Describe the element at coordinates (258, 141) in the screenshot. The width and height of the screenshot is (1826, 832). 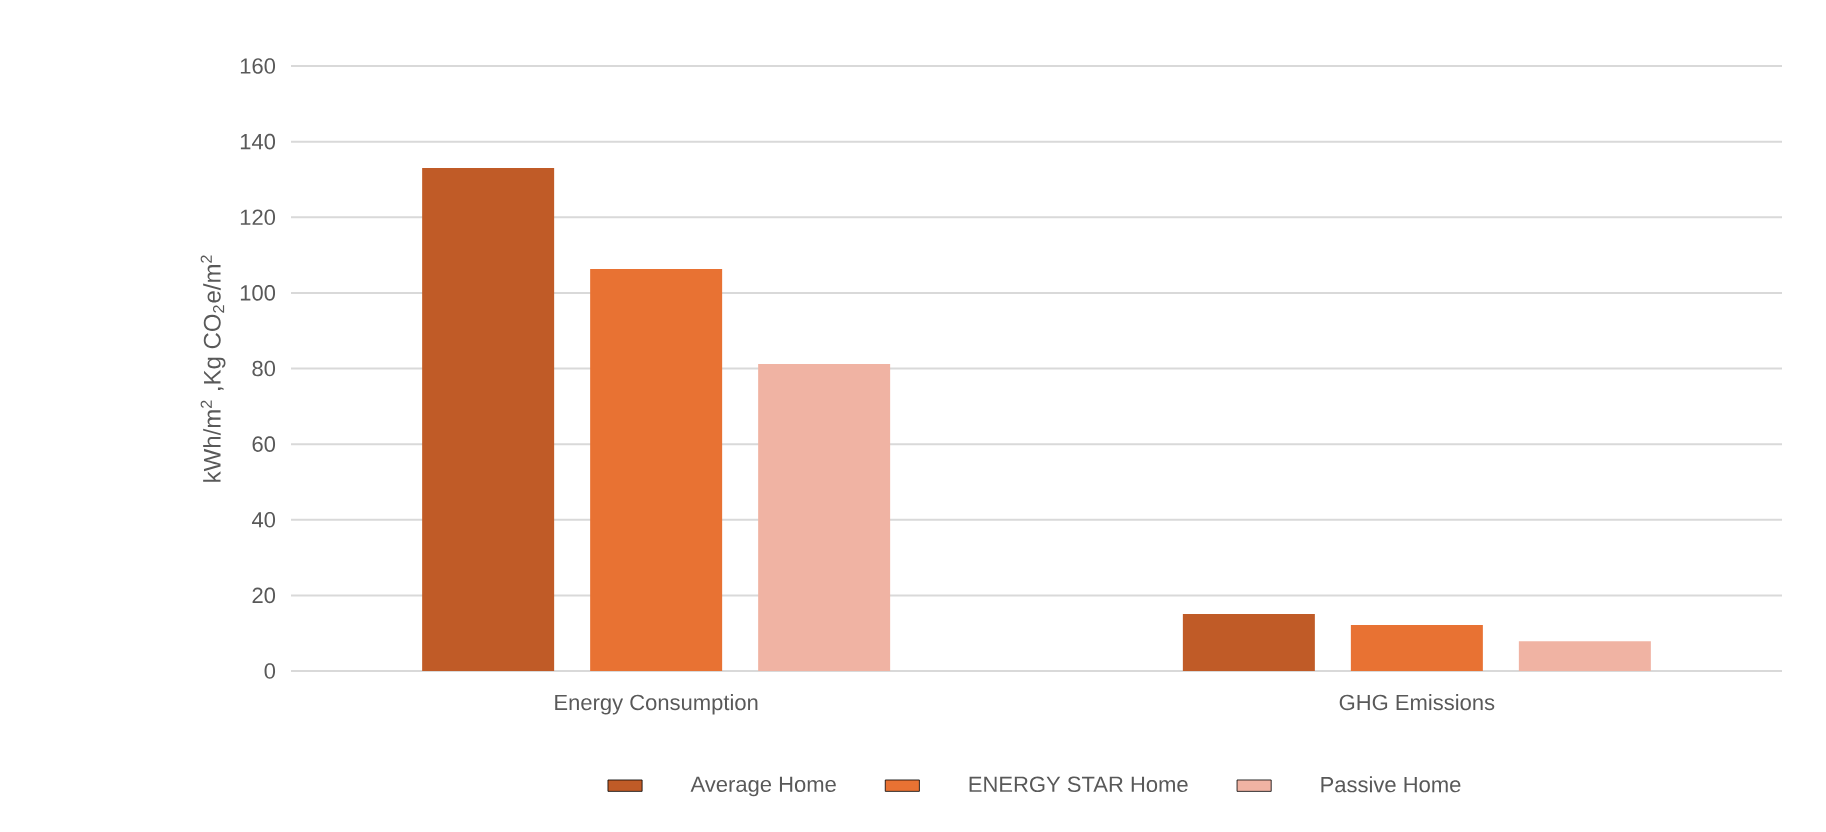
I see `y-tick-label: 140` at that location.